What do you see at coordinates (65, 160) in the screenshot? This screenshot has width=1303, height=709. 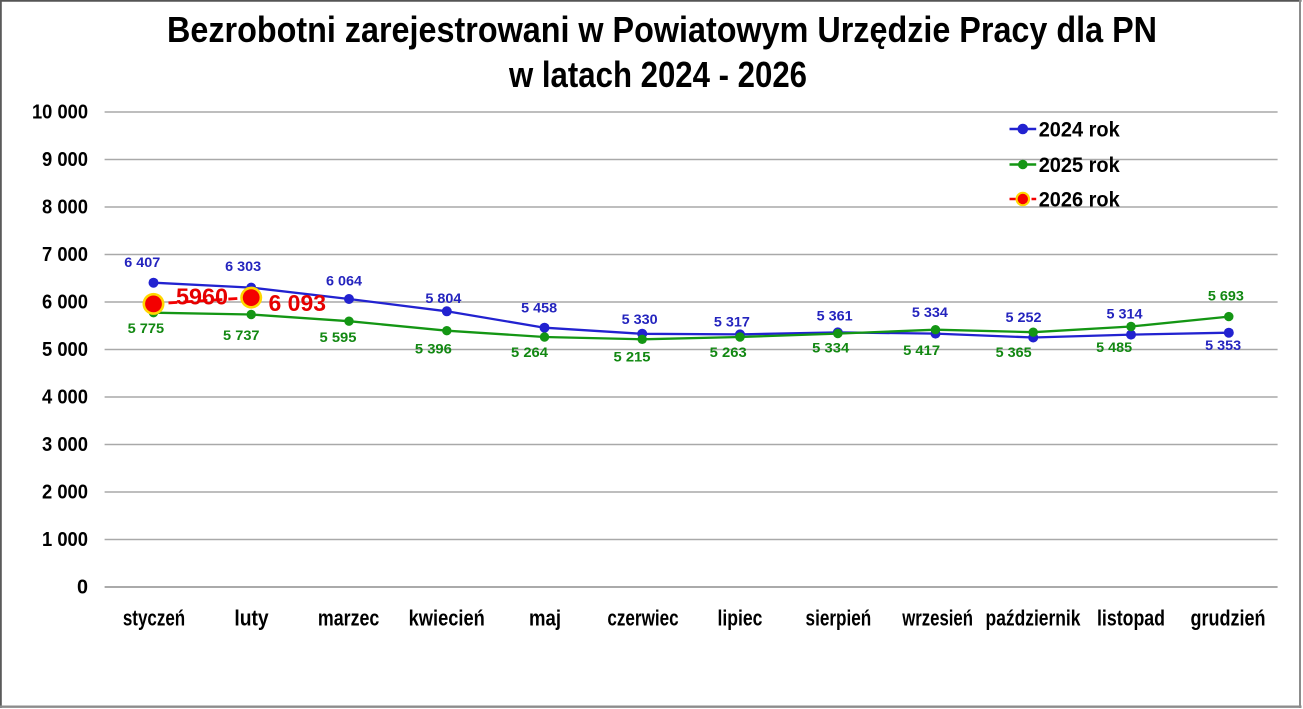 I see `svg-text: 9 000` at bounding box center [65, 160].